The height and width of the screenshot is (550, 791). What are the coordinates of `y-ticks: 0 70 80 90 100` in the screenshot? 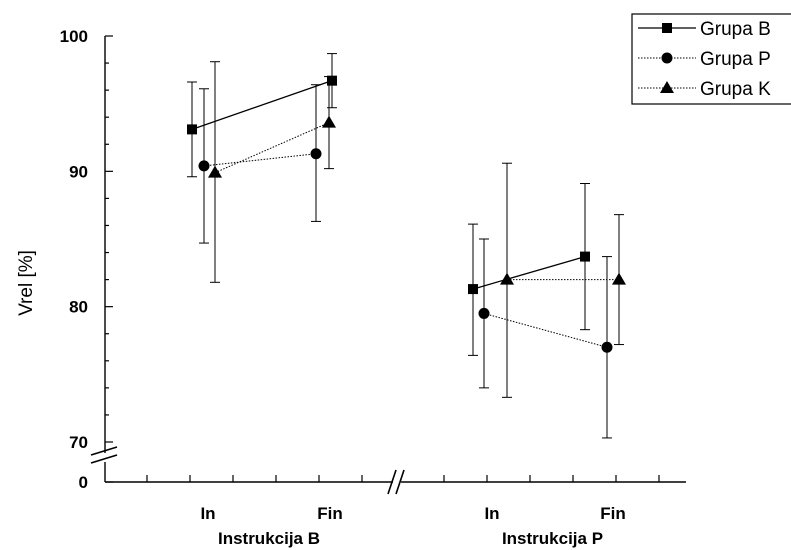 It's located at (86, 259).